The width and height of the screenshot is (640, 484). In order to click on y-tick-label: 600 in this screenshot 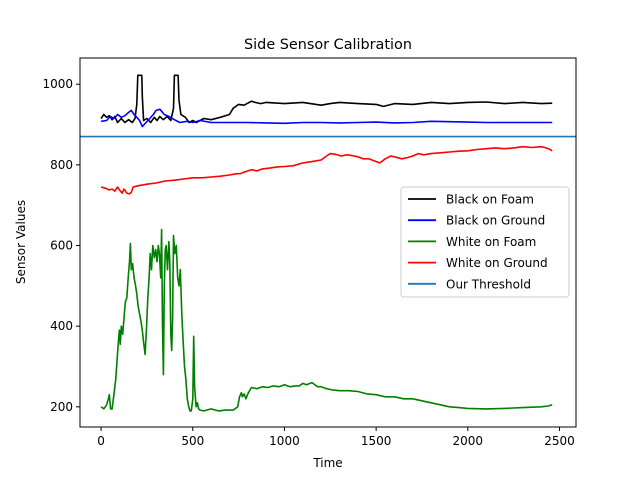, I will do `click(61, 246)`.